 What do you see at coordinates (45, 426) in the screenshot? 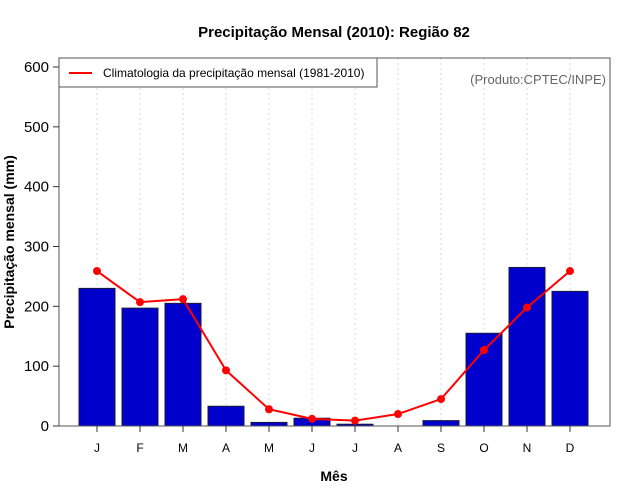
I see `y-tick-label: 0` at bounding box center [45, 426].